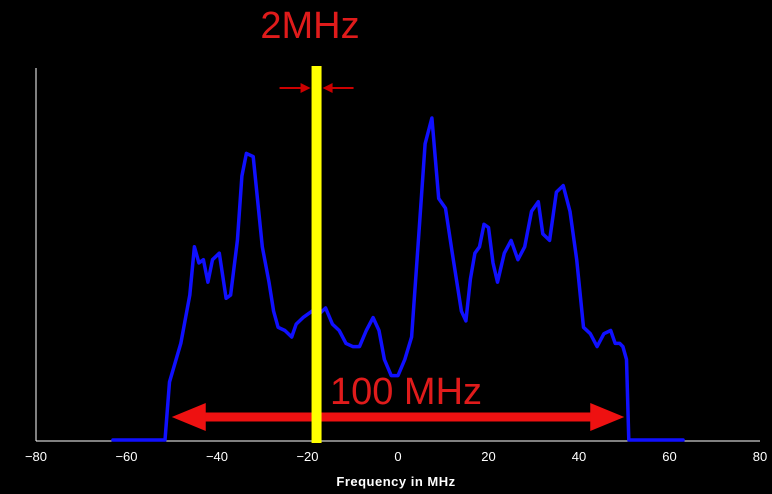 This screenshot has width=772, height=494. Describe the element at coordinates (395, 481) in the screenshot. I see `x-axis-label: Frequency in MHz` at that location.